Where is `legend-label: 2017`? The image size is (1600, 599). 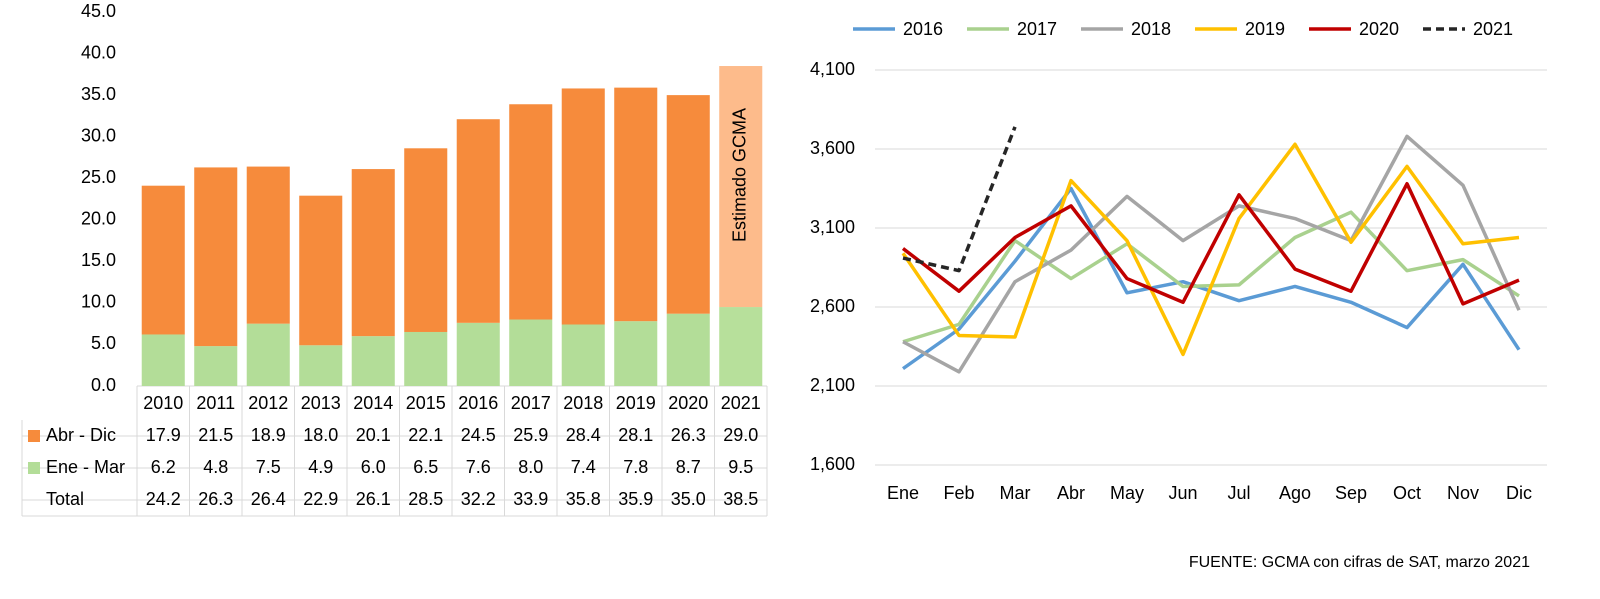 legend-label: 2017 is located at coordinates (1037, 29).